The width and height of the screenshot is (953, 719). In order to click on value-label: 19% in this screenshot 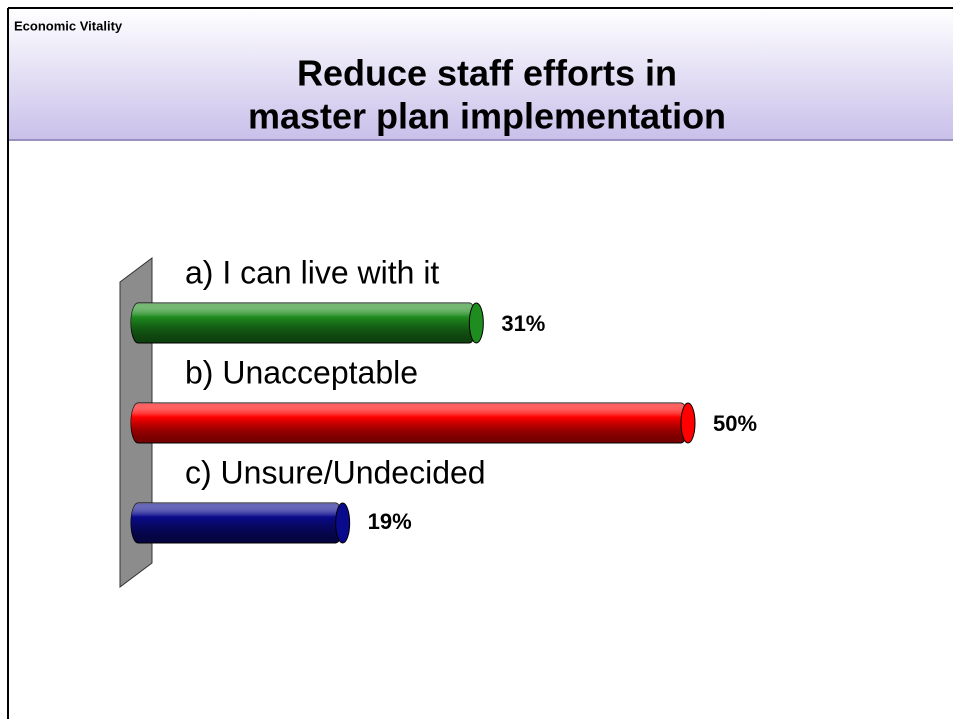, I will do `click(390, 521)`.